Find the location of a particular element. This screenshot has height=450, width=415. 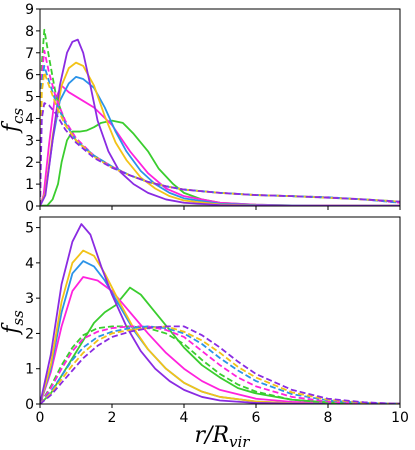

bottom-xtick-label: 6 is located at coordinates (256, 418).